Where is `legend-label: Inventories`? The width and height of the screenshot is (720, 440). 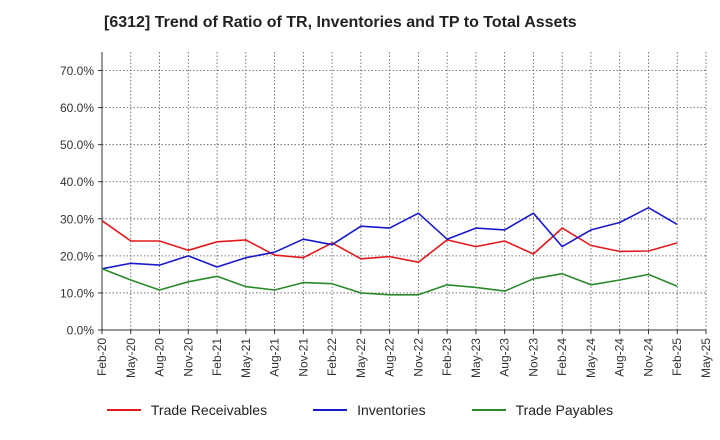
legend-label: Inventories is located at coordinates (391, 410).